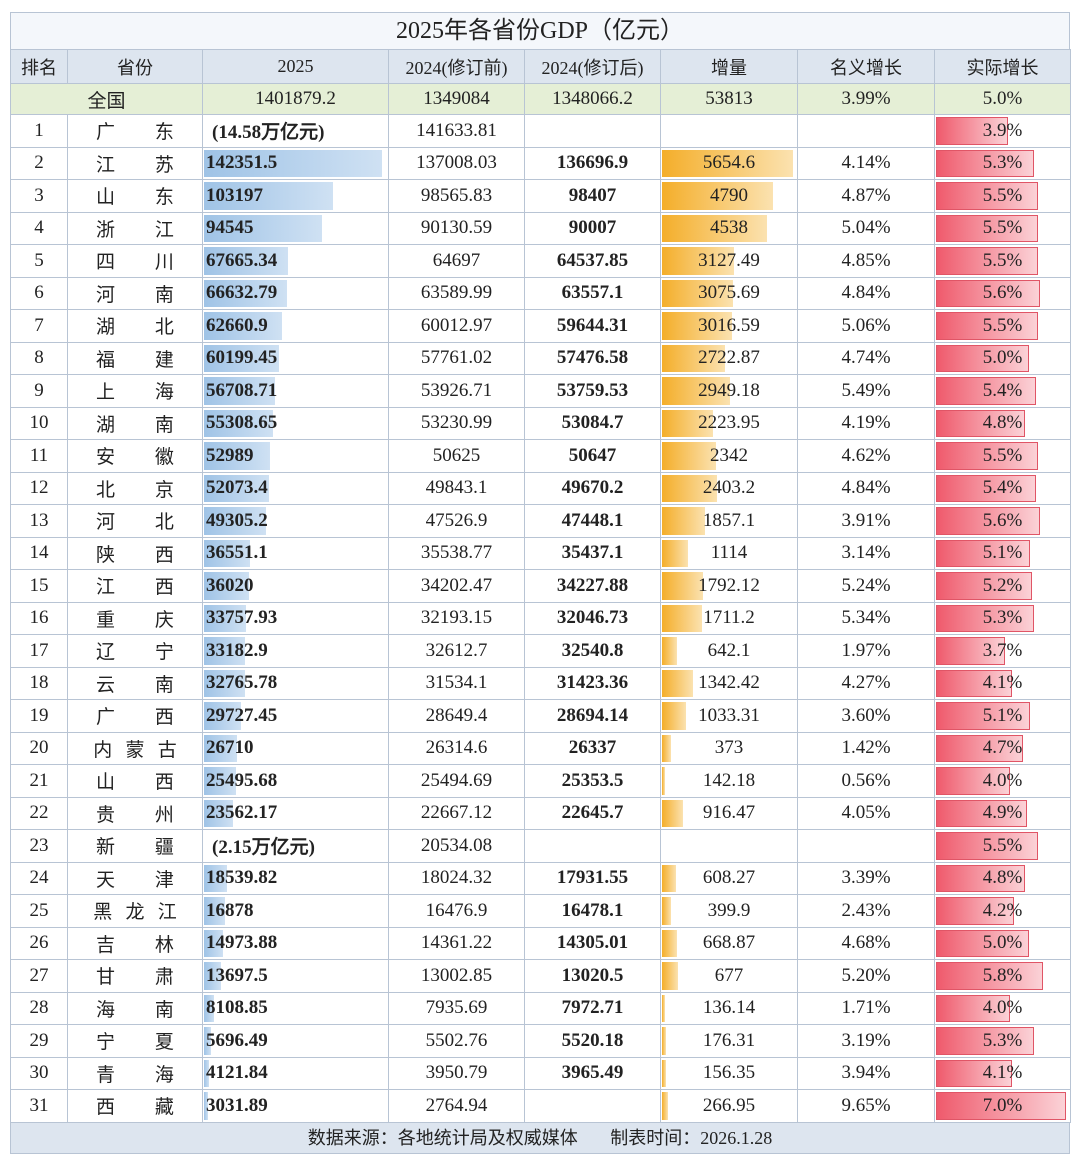 The image size is (1080, 1166). I want to click on cell-text: 33757.93, so click(242, 618).